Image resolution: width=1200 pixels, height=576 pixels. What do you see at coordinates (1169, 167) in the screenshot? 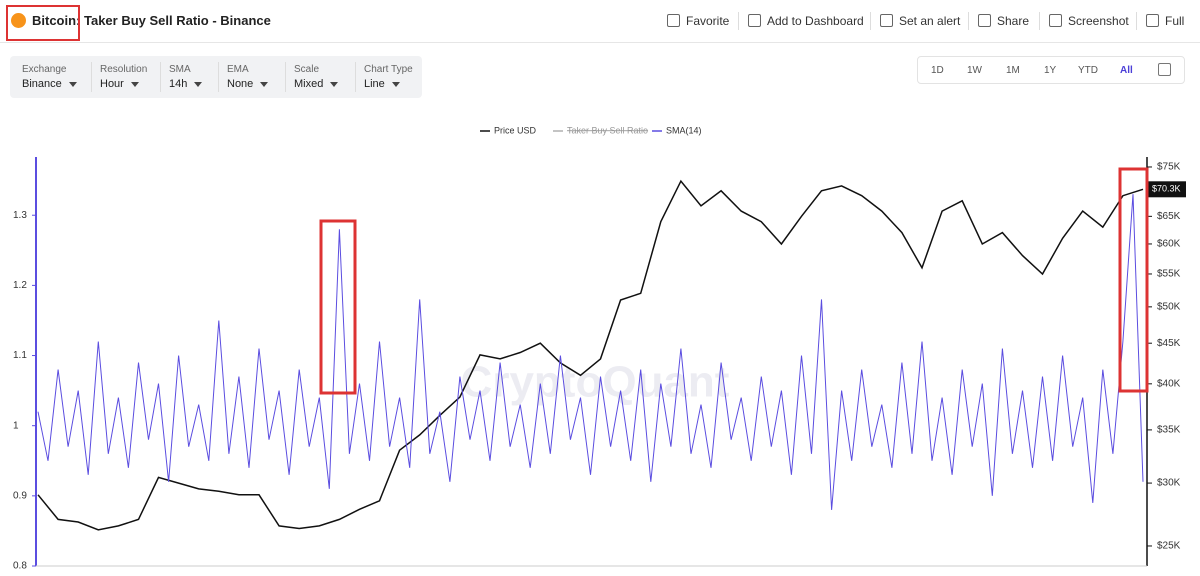
I see `y2-tick-label: $75K` at bounding box center [1169, 167].